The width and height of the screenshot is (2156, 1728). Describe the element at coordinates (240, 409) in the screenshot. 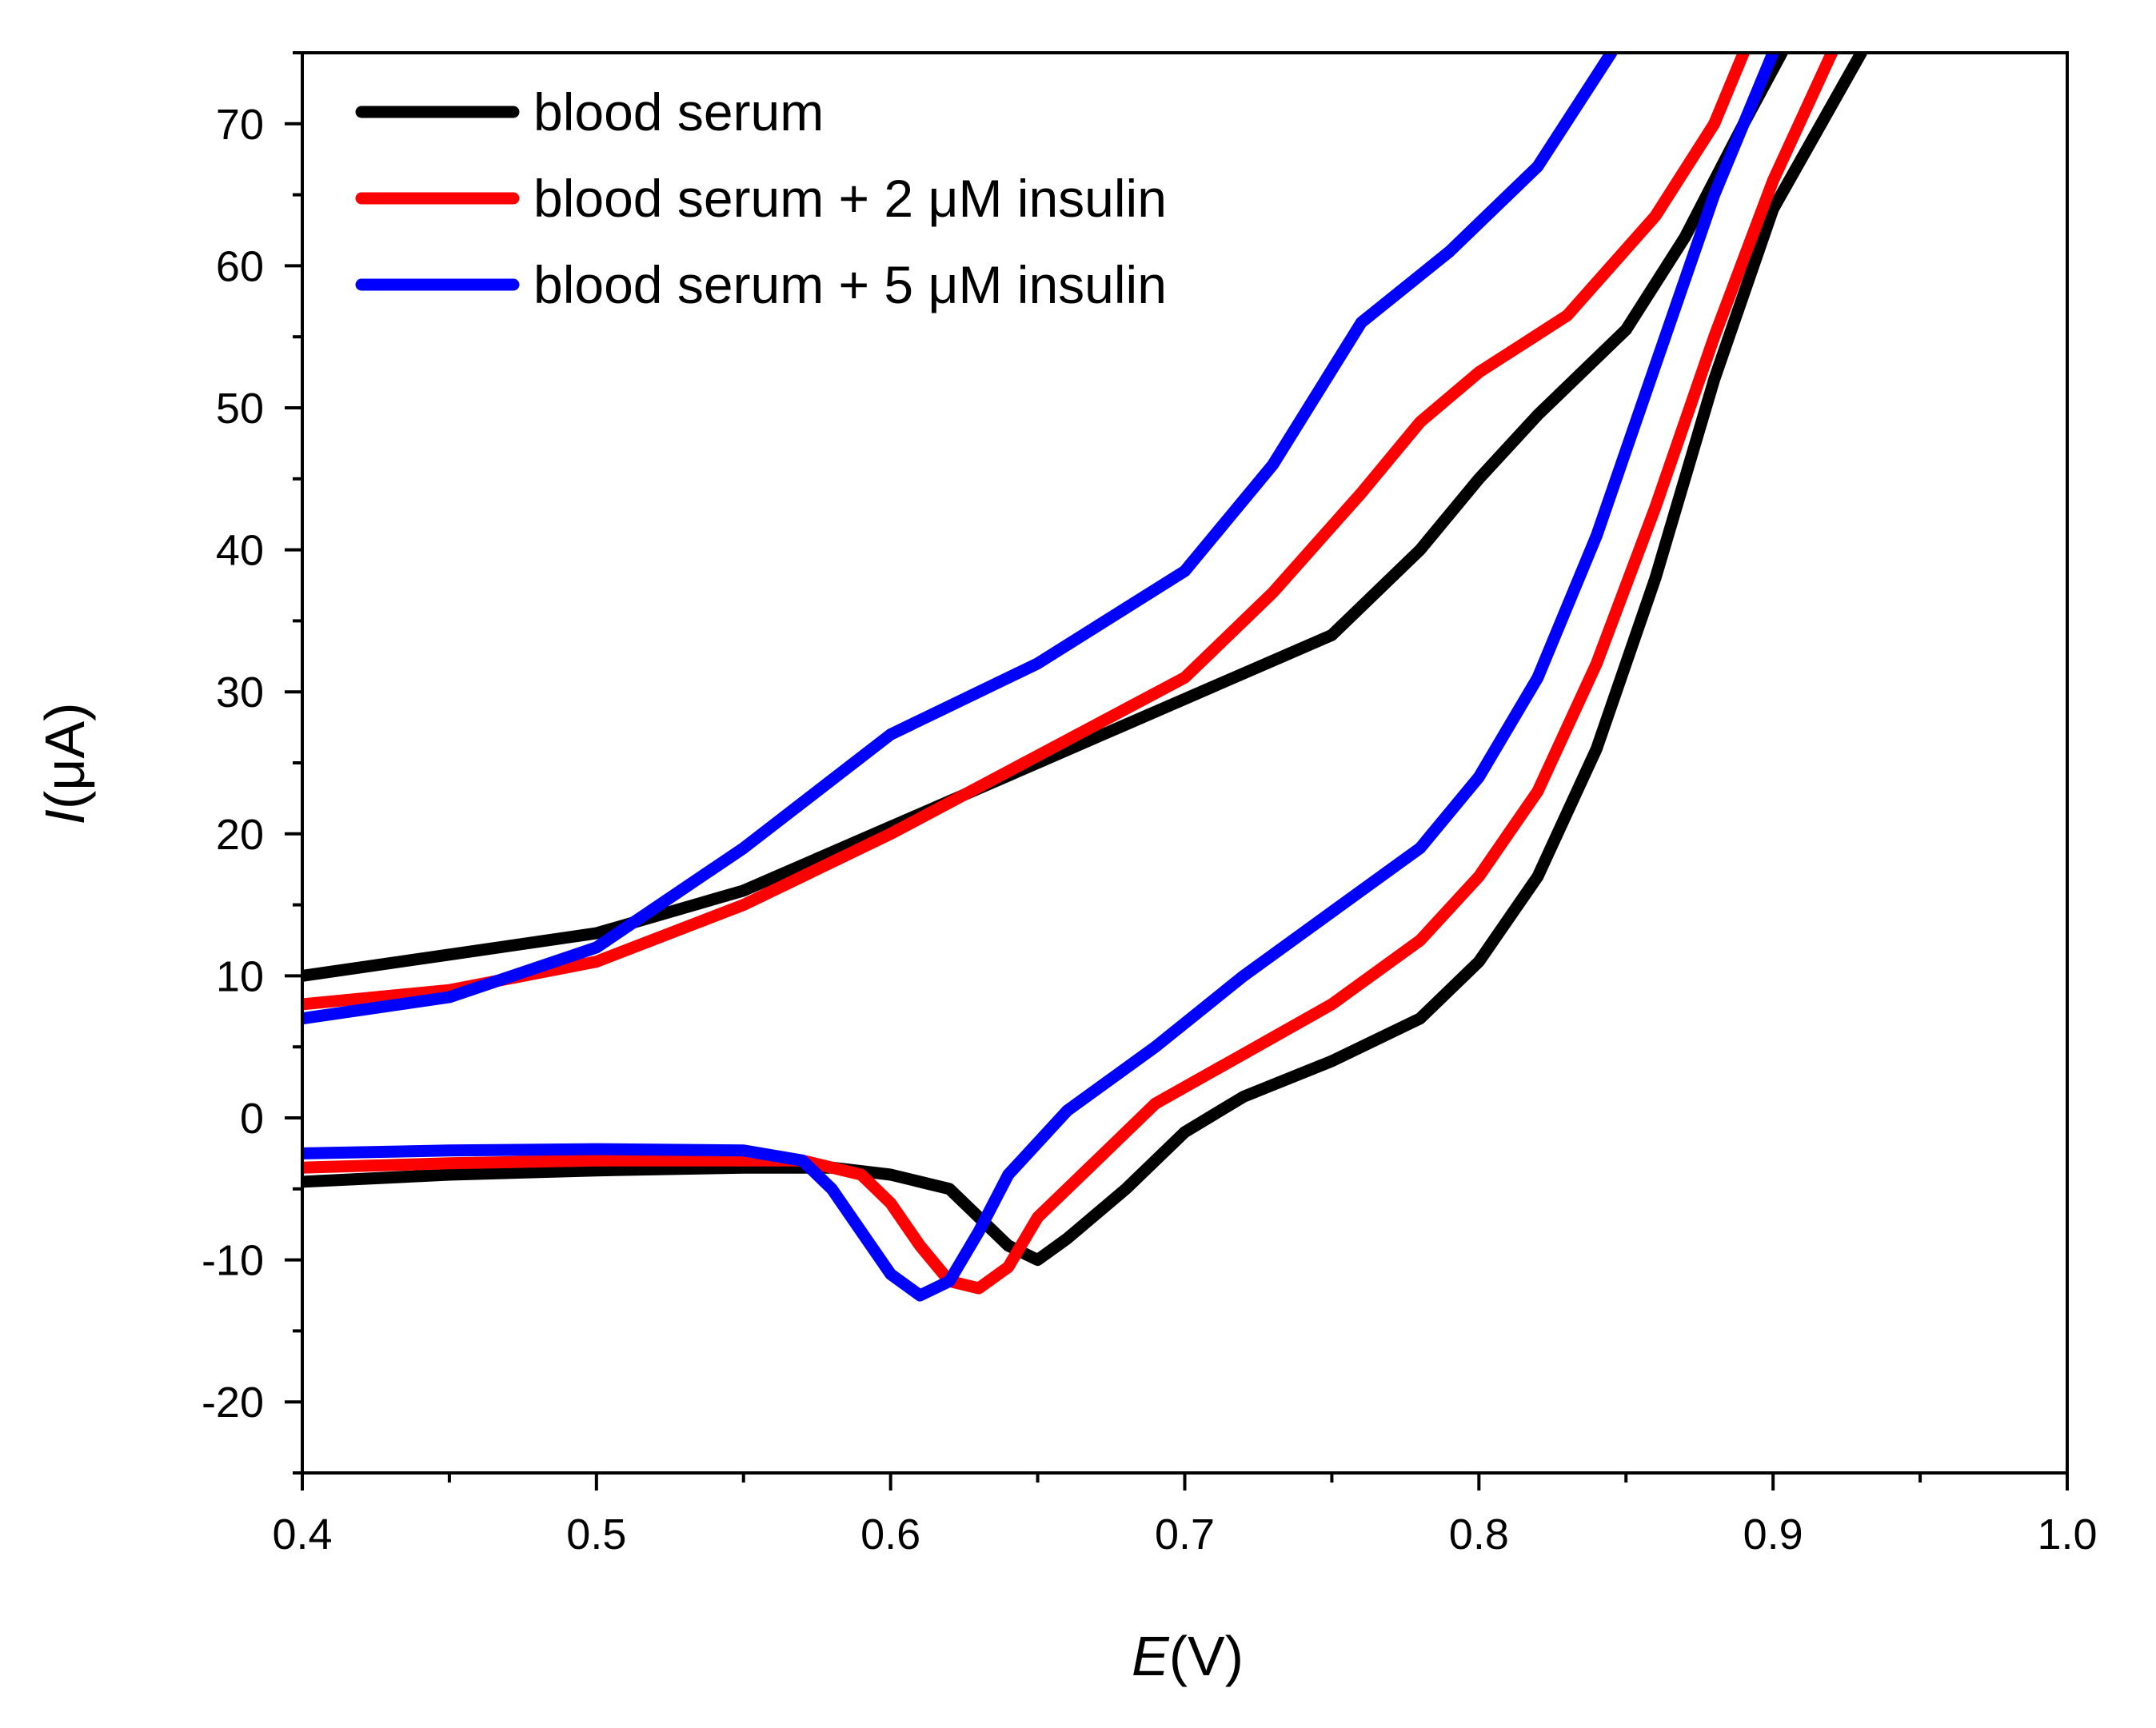

I see `y-tick-label: 50` at that location.